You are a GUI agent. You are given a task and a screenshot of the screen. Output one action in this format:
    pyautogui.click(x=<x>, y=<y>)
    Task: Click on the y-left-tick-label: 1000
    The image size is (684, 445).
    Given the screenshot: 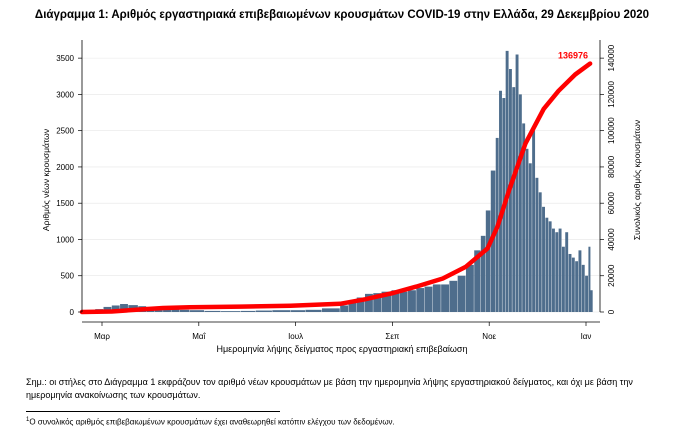 What is the action you would take?
    pyautogui.click(x=65, y=239)
    